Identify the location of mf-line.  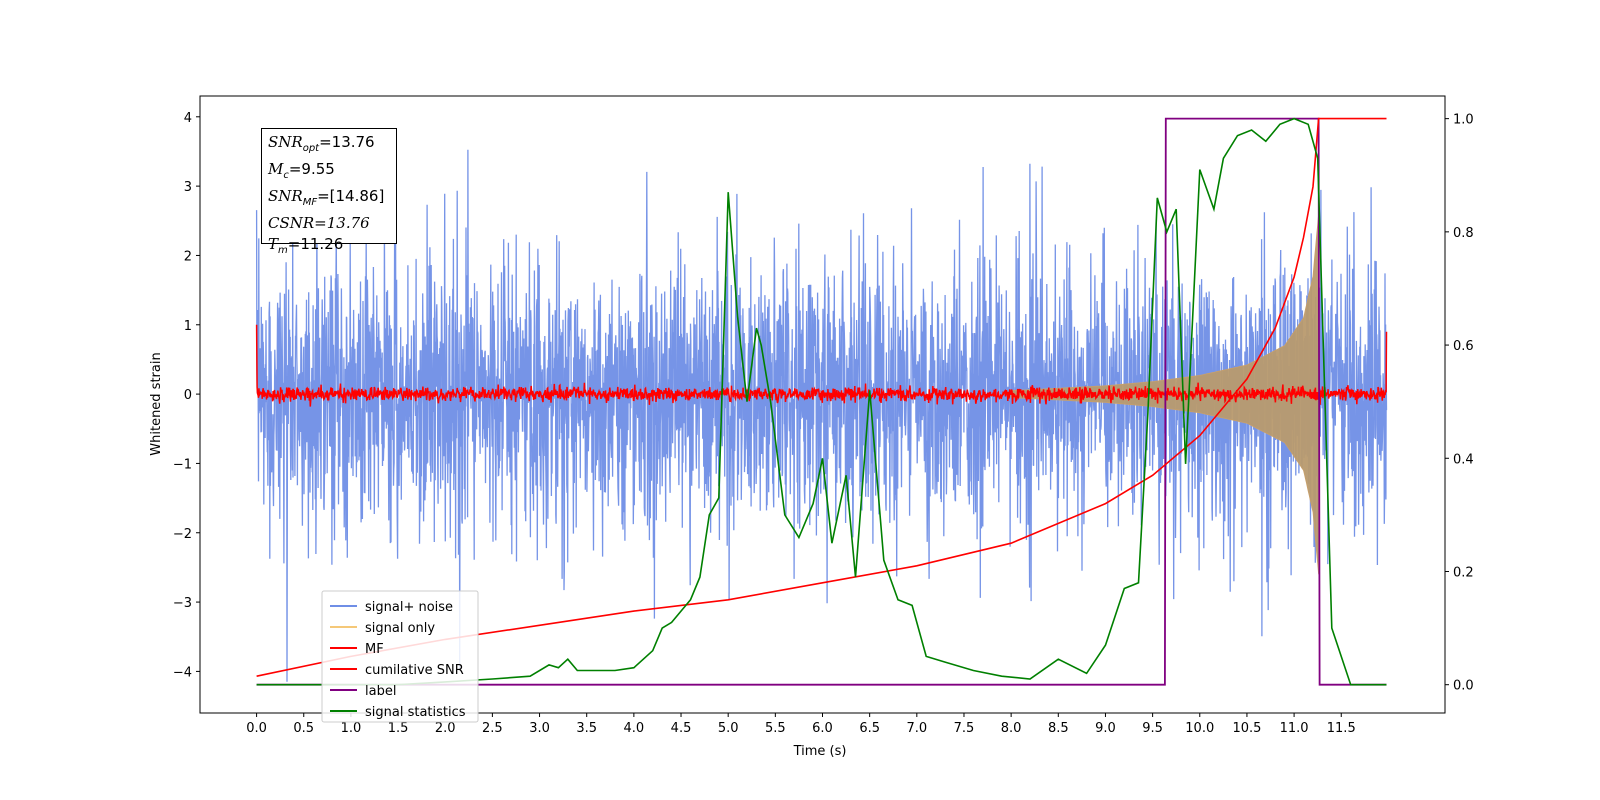
(821, 365).